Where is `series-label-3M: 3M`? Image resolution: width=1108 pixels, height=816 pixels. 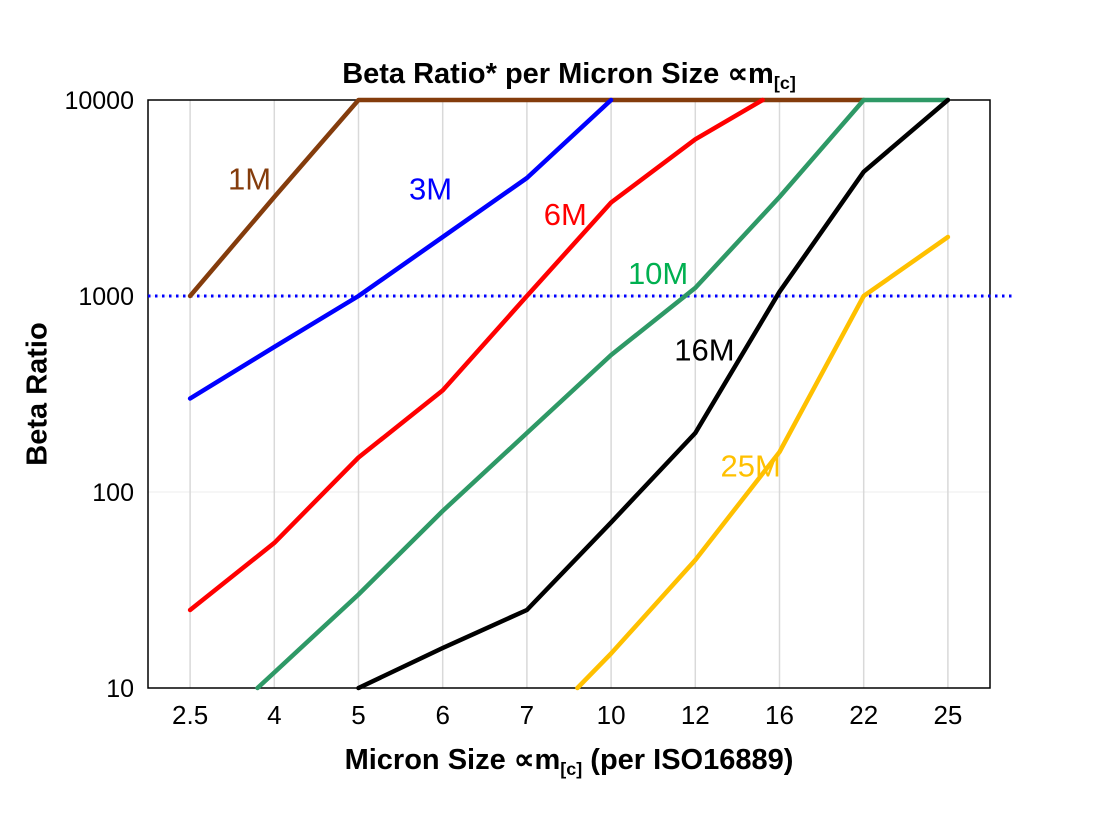
series-label-3M: 3M is located at coordinates (430, 189).